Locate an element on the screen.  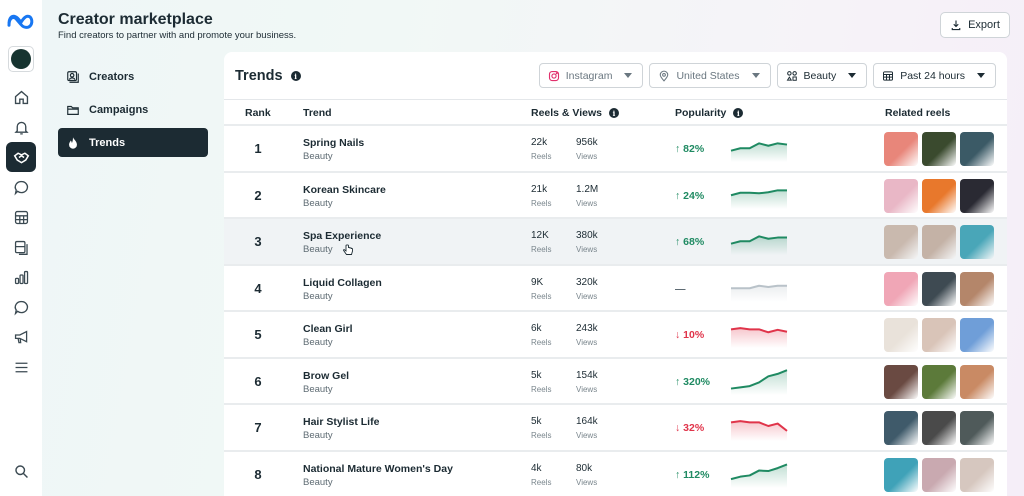
category-filter: Beauty is located at coordinates (822, 75).